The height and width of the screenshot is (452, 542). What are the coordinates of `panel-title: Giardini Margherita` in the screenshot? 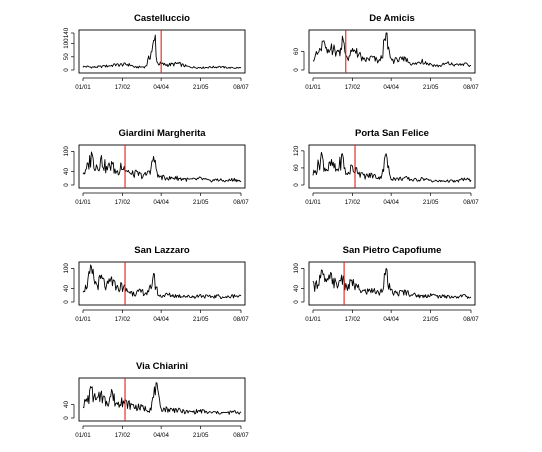 It's located at (162, 133).